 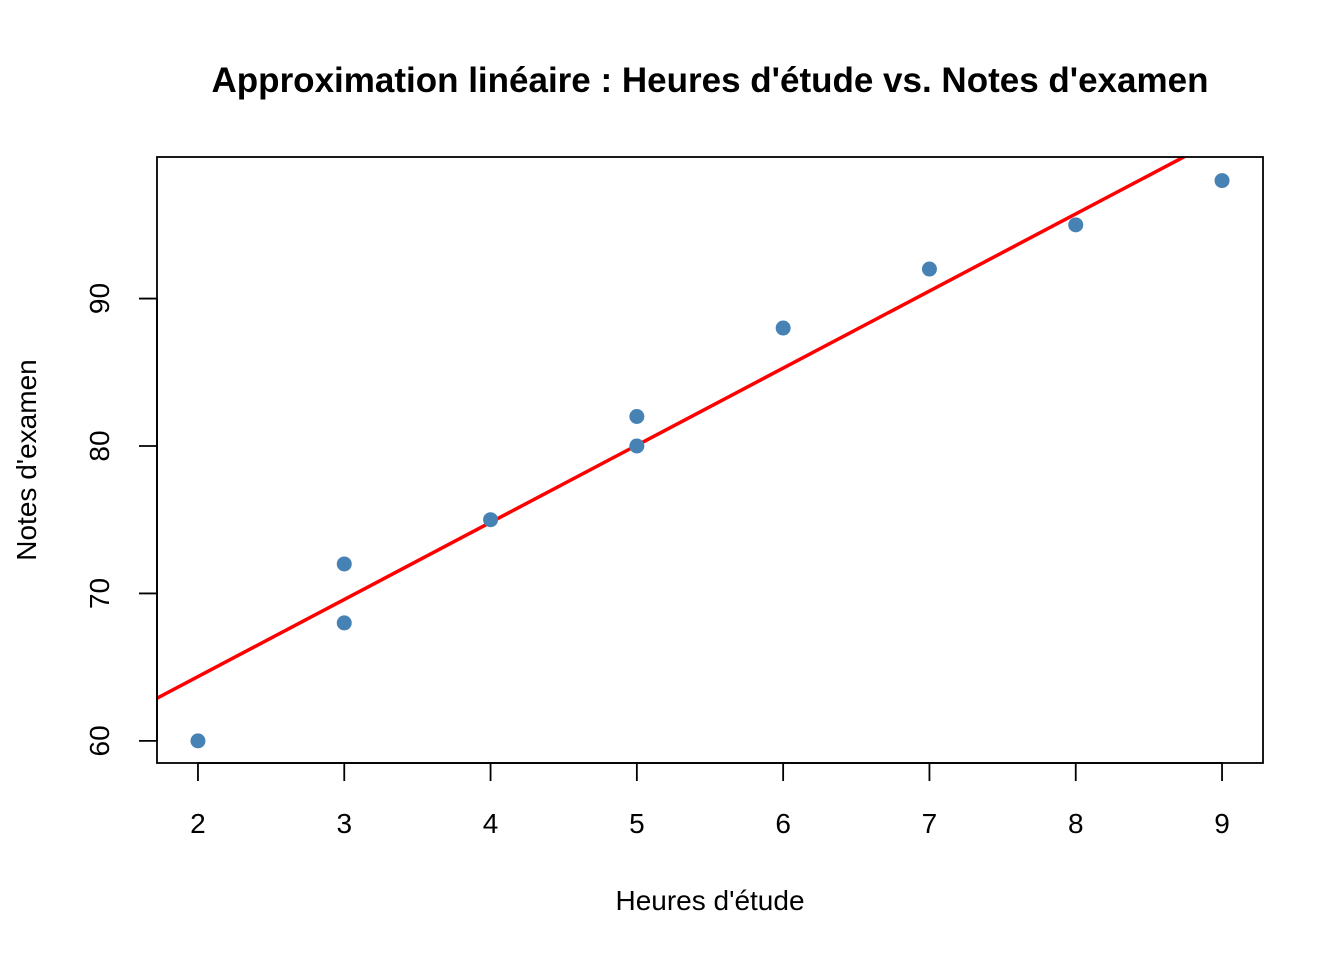 I want to click on x-tick-label: 2, so click(x=198, y=823).